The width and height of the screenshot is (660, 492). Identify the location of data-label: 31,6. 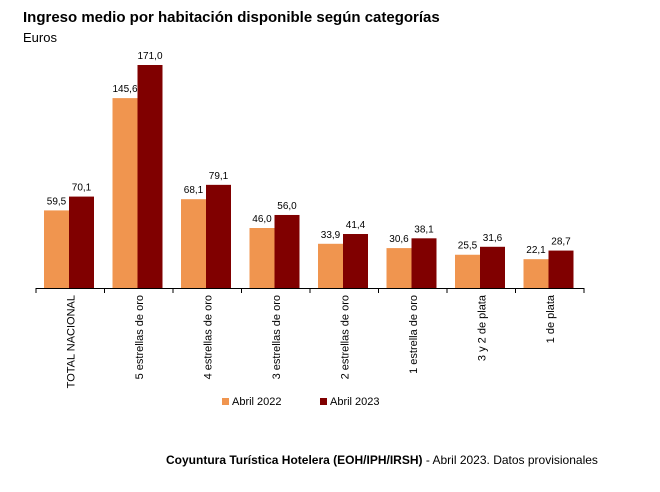
(493, 238).